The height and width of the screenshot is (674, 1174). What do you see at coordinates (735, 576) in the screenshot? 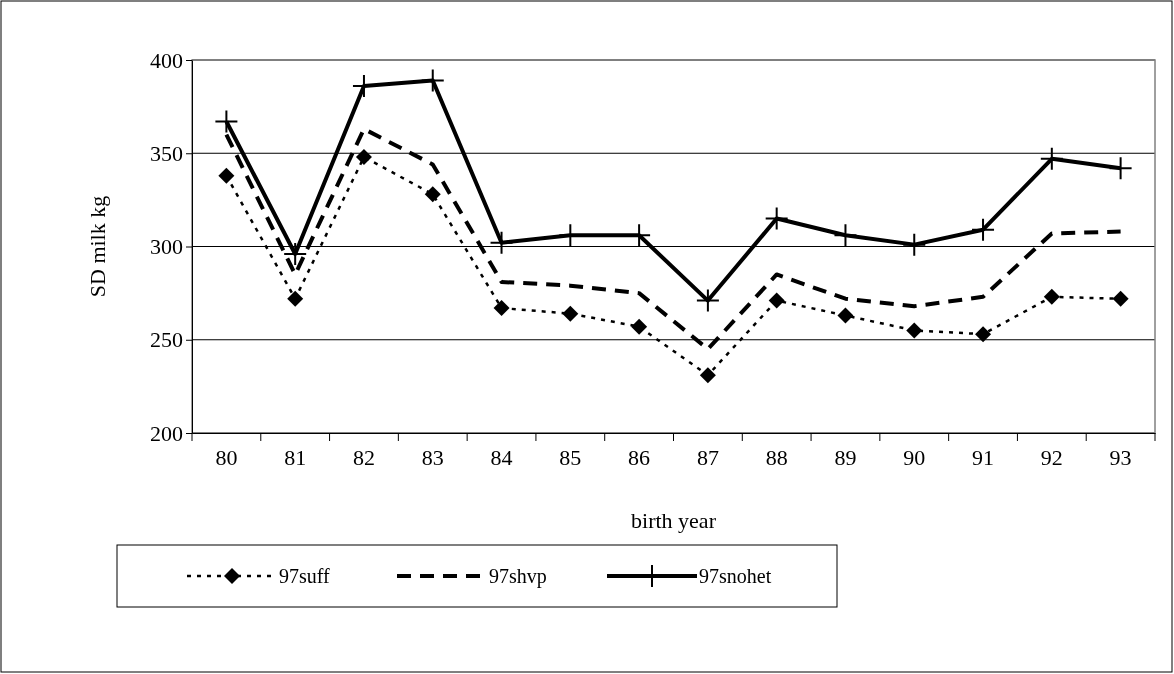
I see `legend-label: 97snohet` at bounding box center [735, 576].